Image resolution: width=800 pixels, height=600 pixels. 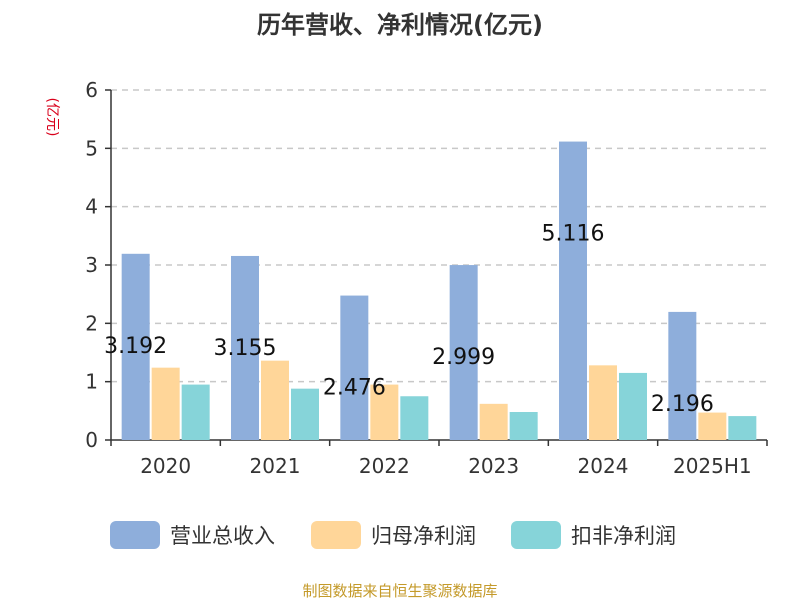 What do you see at coordinates (222, 536) in the screenshot?
I see `legend-label: 营业总收入` at bounding box center [222, 536].